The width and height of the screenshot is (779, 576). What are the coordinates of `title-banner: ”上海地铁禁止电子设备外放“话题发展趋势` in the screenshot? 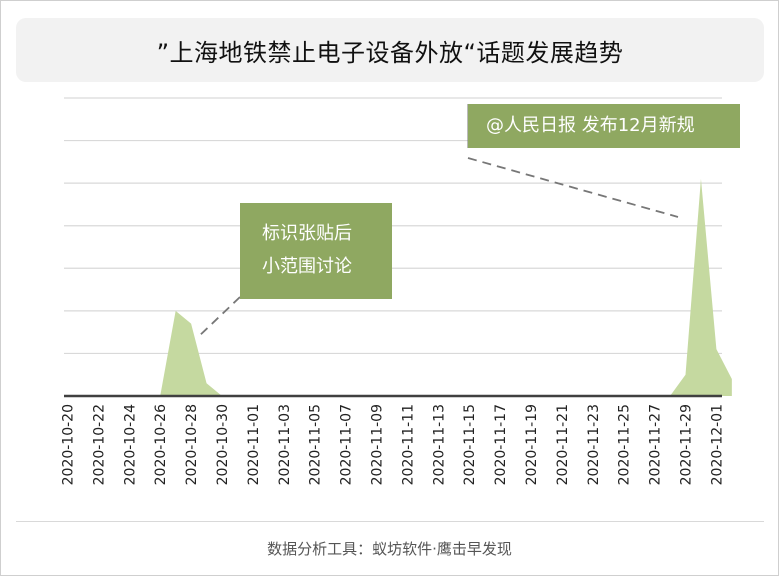 It's located at (390, 50).